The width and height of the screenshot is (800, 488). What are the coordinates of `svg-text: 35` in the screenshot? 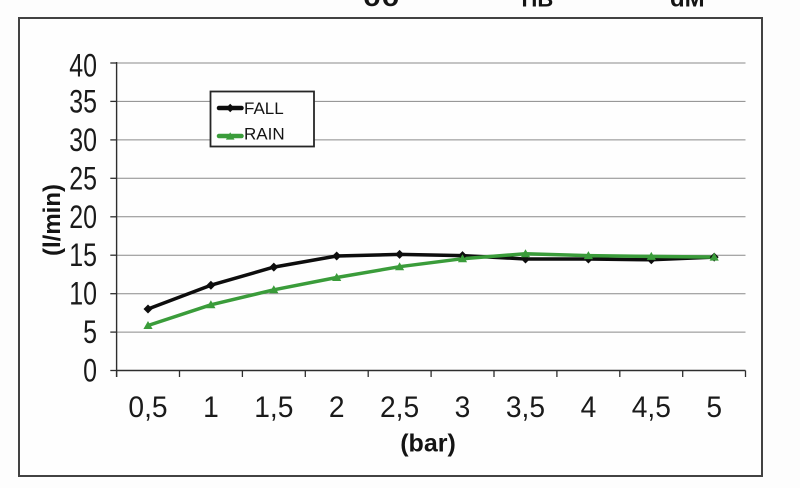 It's located at (83, 103).